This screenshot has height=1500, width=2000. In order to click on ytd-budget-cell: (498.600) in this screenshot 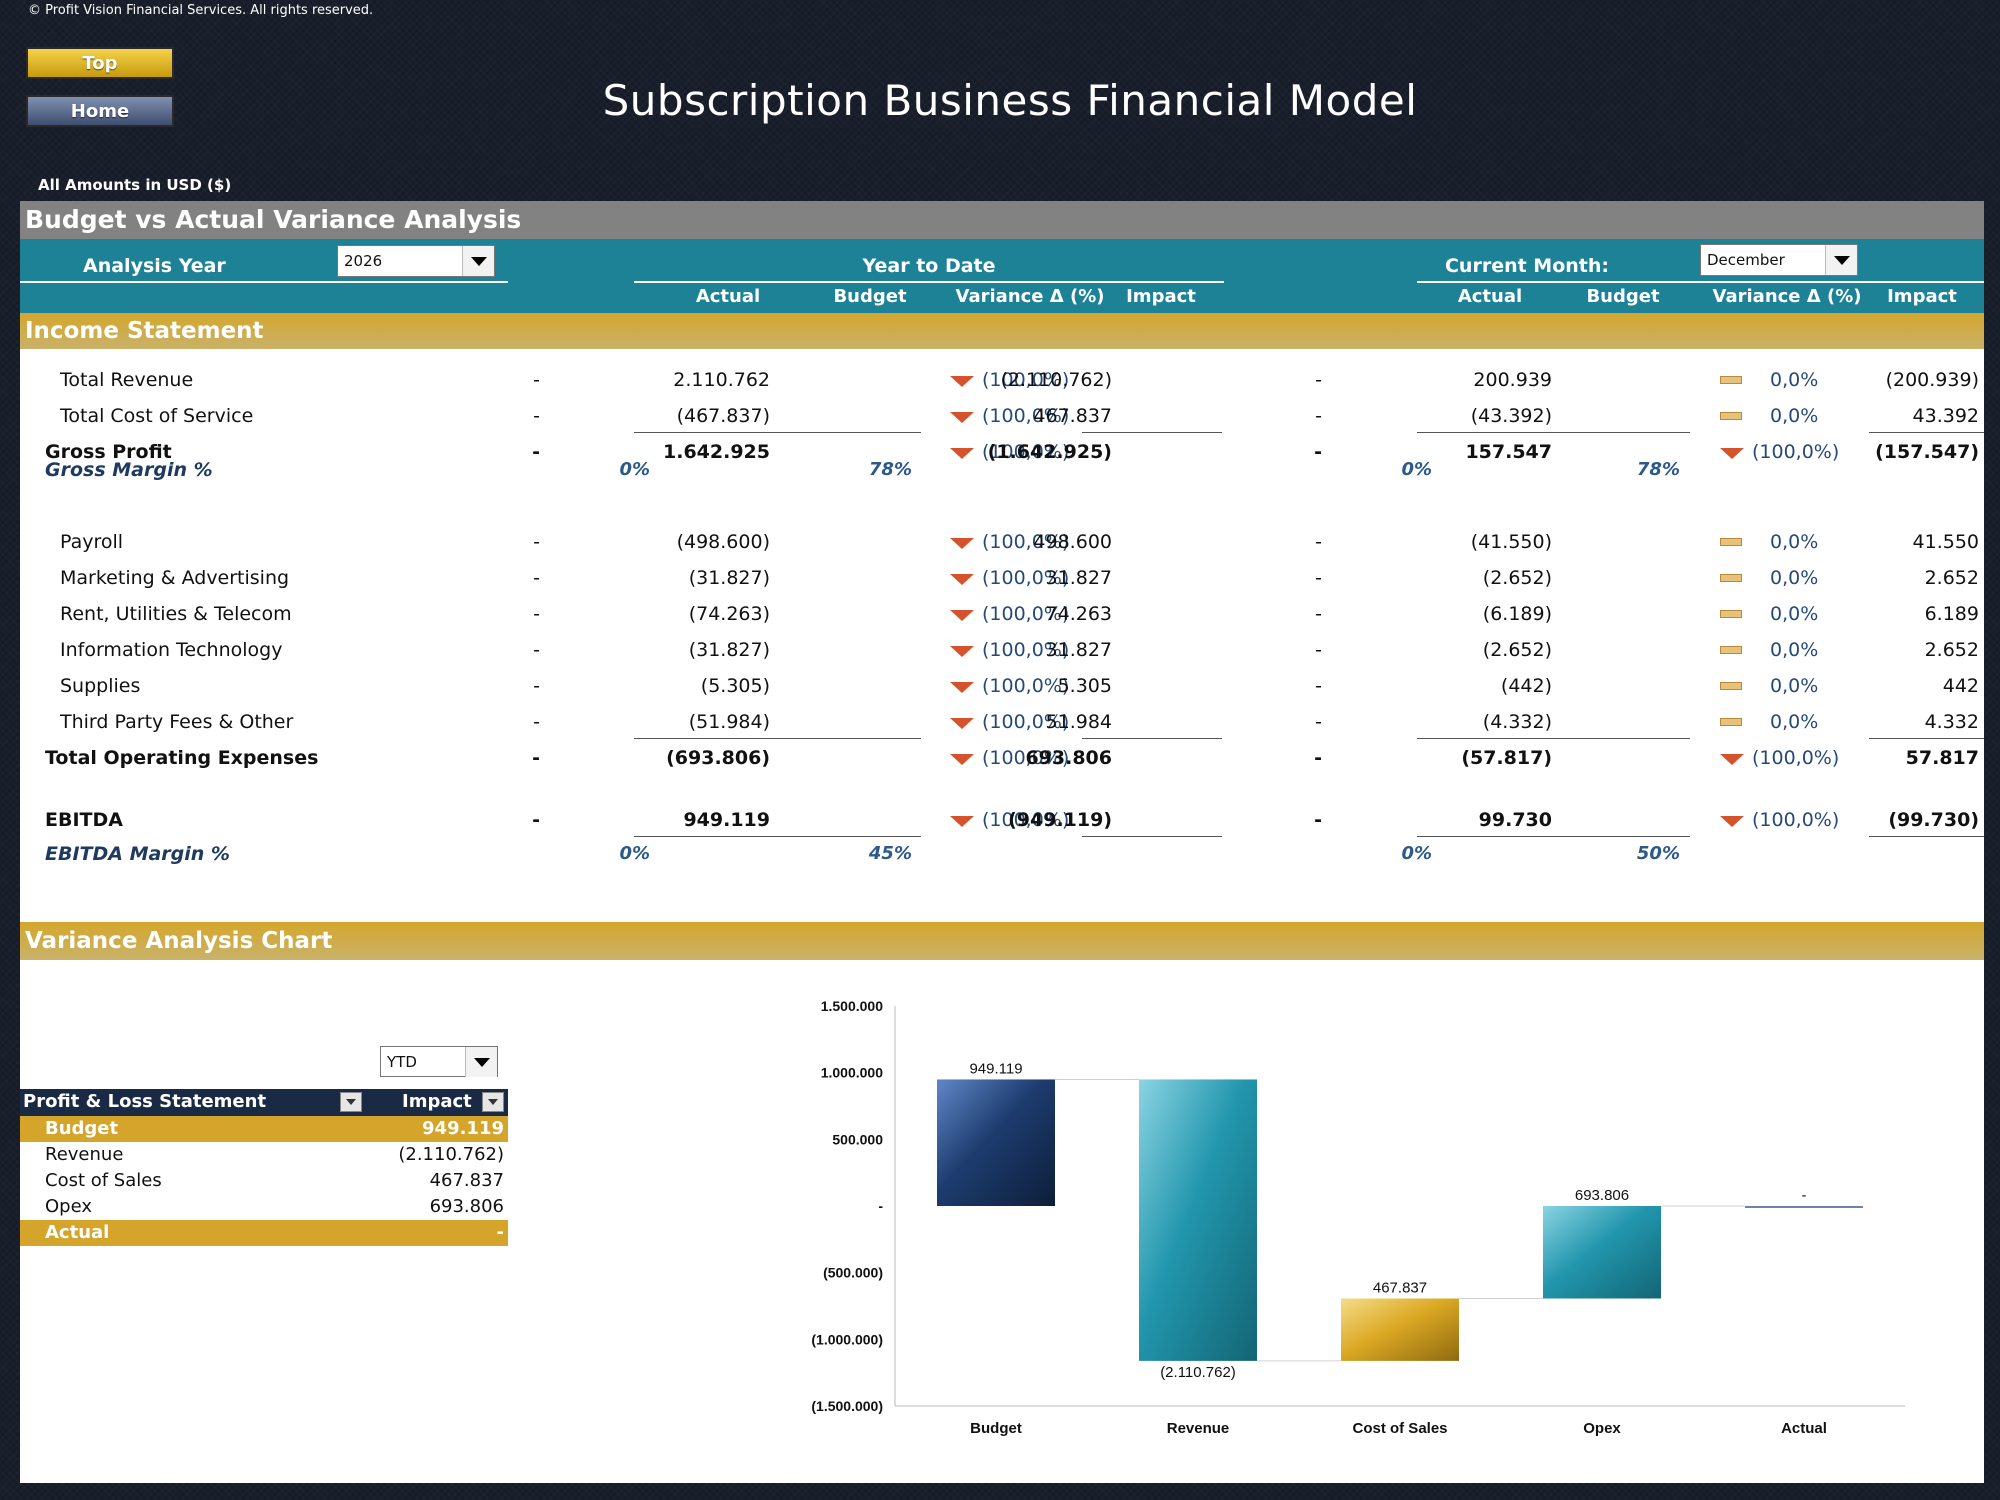, I will do `click(723, 542)`.